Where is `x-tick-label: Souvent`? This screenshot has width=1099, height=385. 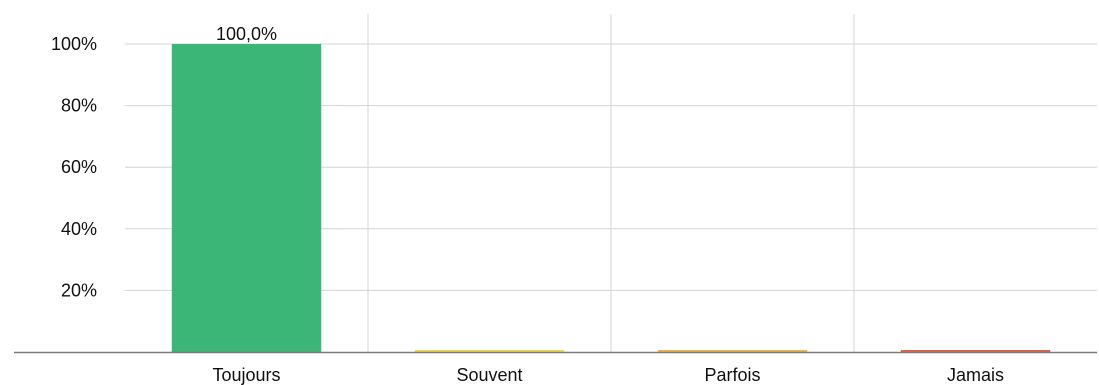
x-tick-label: Souvent is located at coordinates (489, 375).